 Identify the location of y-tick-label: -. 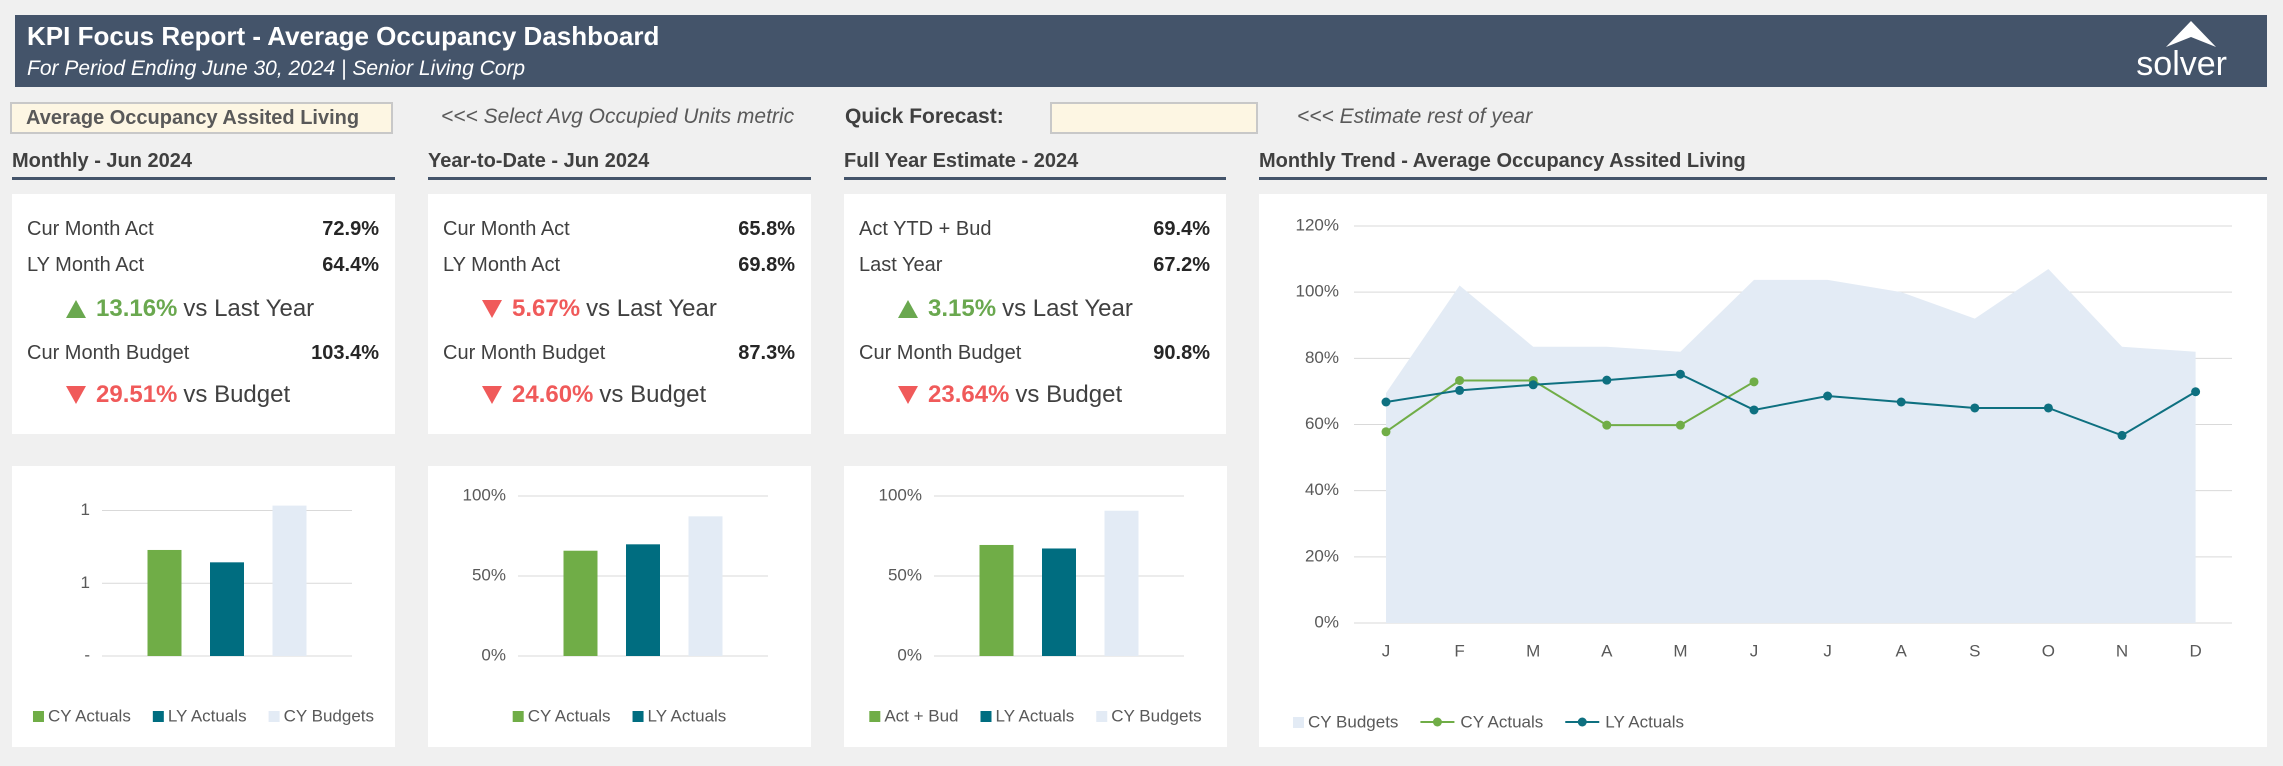
(87, 654).